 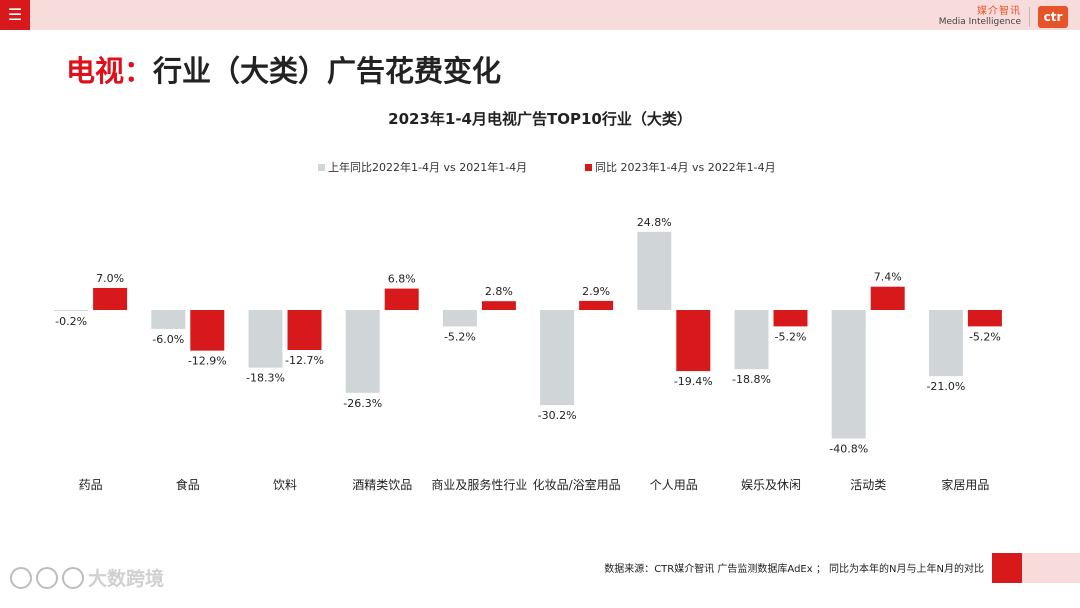 What do you see at coordinates (362, 403) in the screenshot?
I see `data-label-s0-3: -26.3%` at bounding box center [362, 403].